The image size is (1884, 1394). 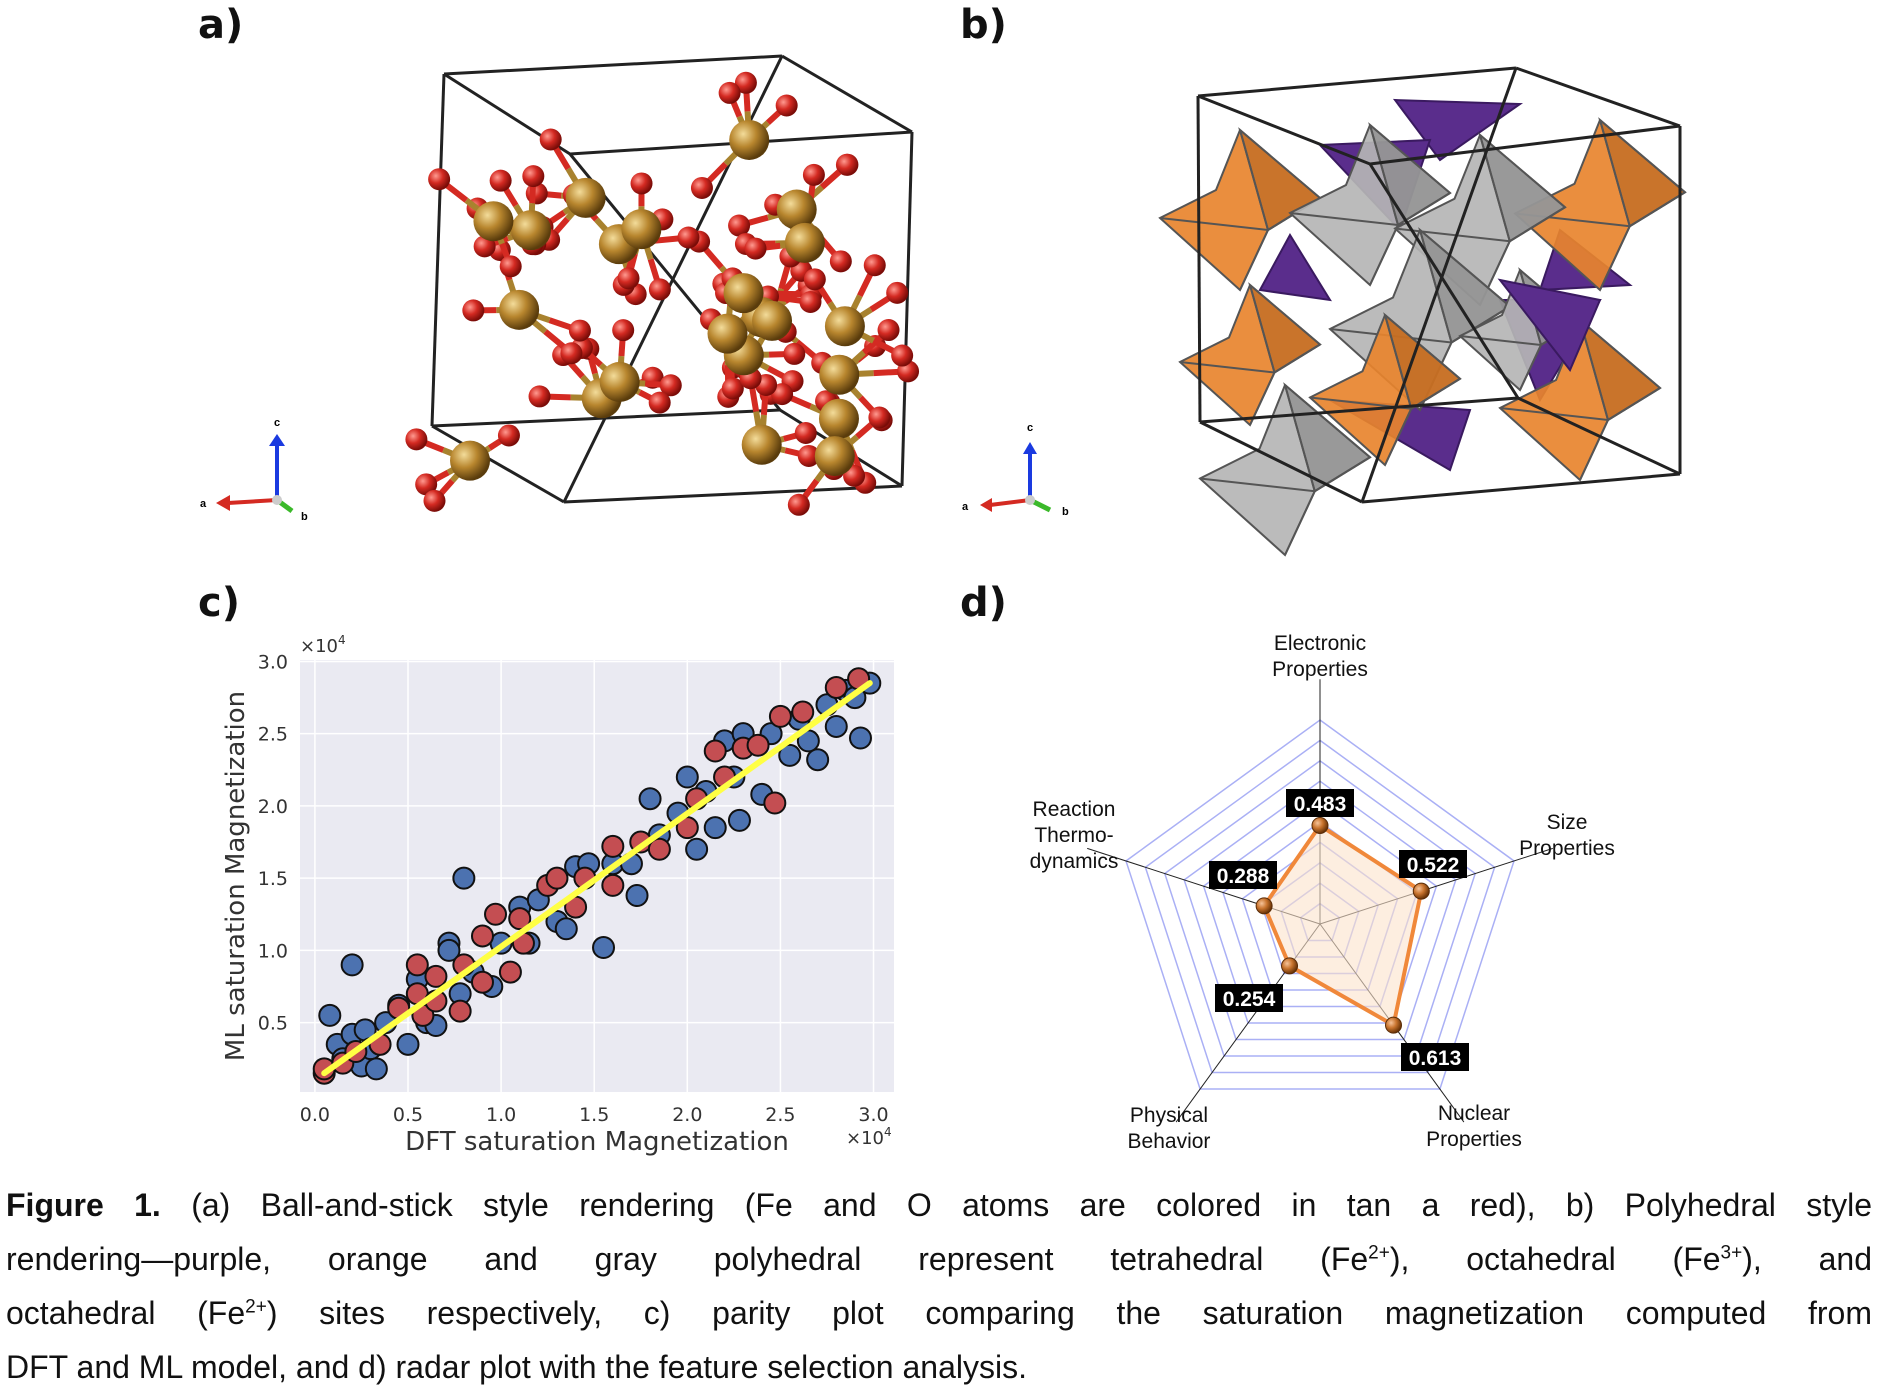 What do you see at coordinates (1074, 861) in the screenshot?
I see `axis-label-line: dynamics` at bounding box center [1074, 861].